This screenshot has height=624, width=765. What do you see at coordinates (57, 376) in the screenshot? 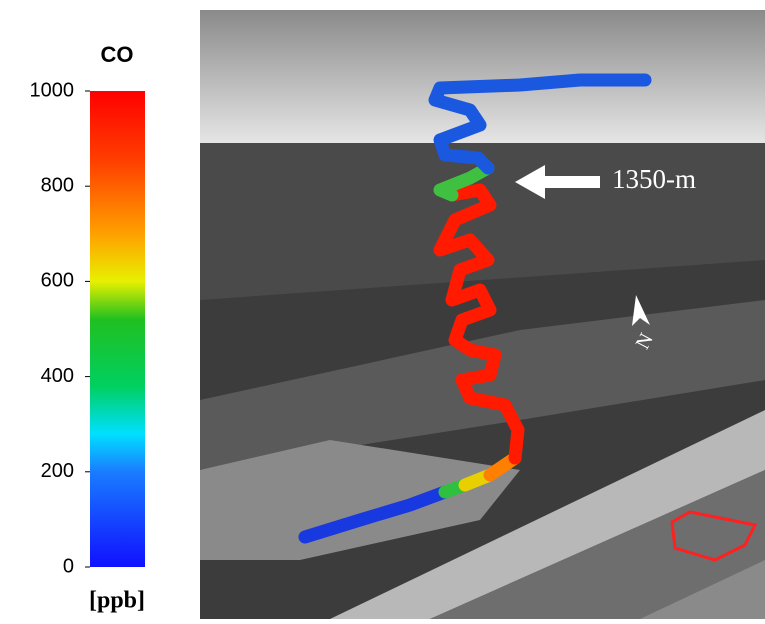
I see `y-tick-label: 400` at bounding box center [57, 376].